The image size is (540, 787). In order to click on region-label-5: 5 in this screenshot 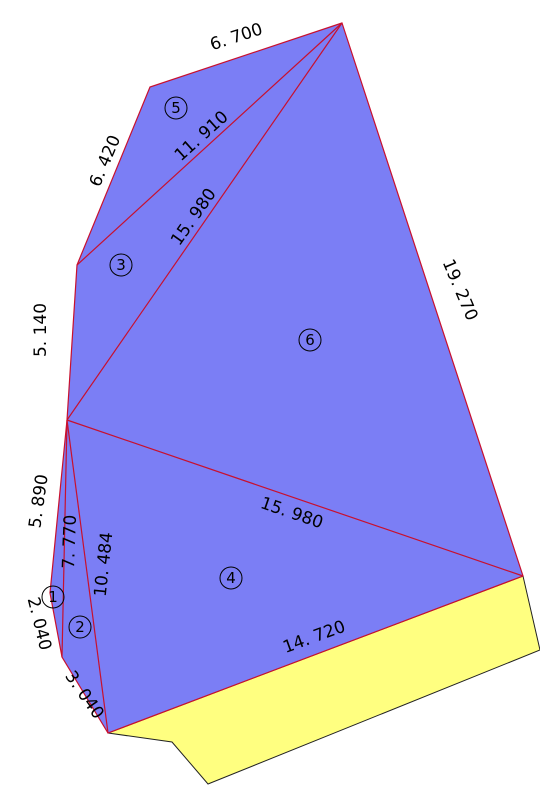, I will do `click(176, 108)`.